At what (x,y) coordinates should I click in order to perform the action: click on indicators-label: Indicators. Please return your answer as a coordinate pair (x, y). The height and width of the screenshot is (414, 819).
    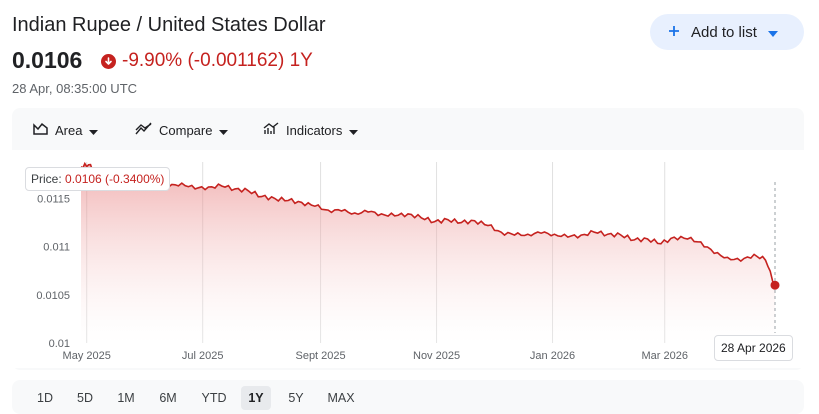
    Looking at the image, I should click on (314, 130).